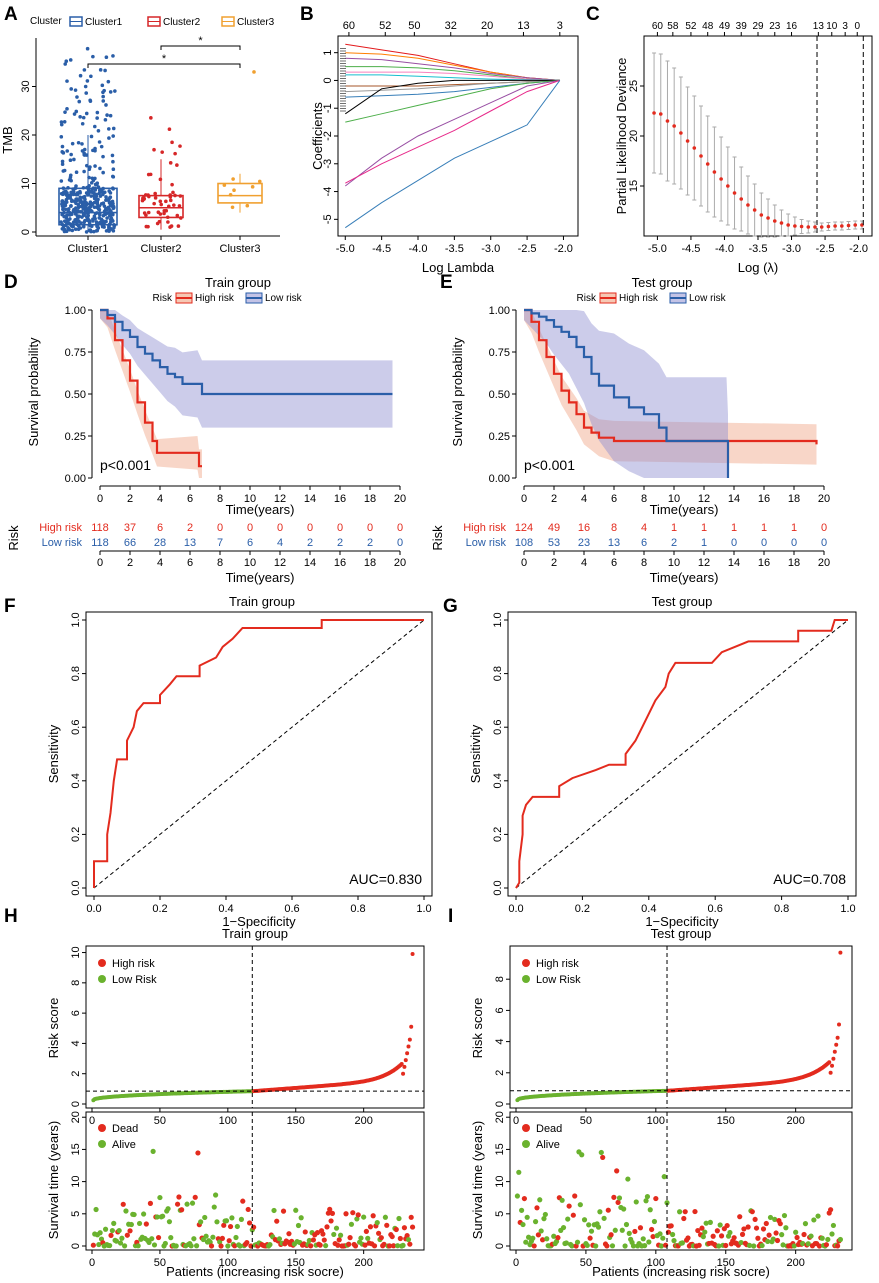 This screenshot has width=879, height=1283. I want to click on I-surv-x-tick-label: 200, so click(795, 1263).